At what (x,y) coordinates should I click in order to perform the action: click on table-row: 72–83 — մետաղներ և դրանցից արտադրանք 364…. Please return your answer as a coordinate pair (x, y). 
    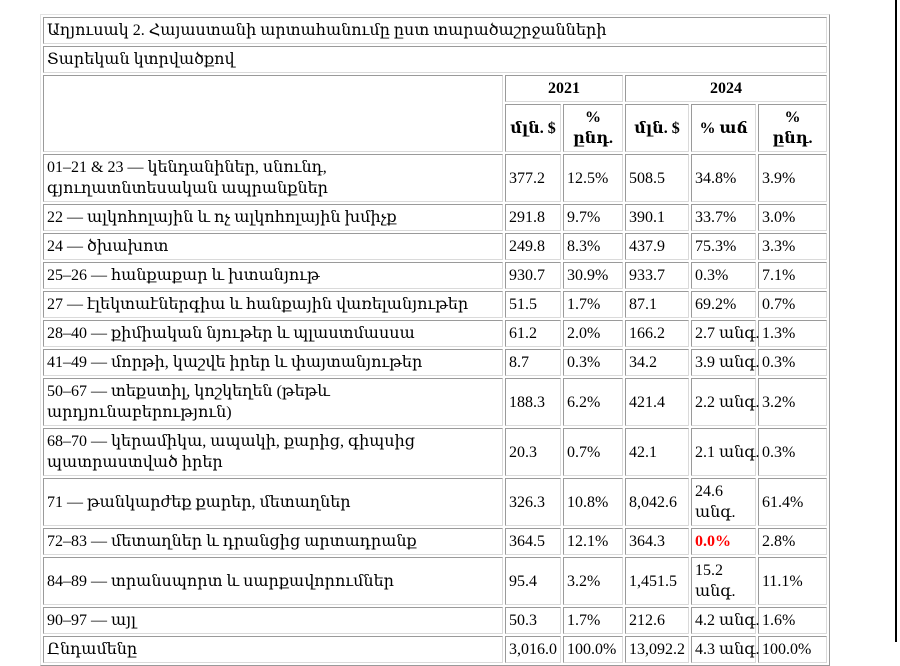
    Looking at the image, I should click on (435, 541).